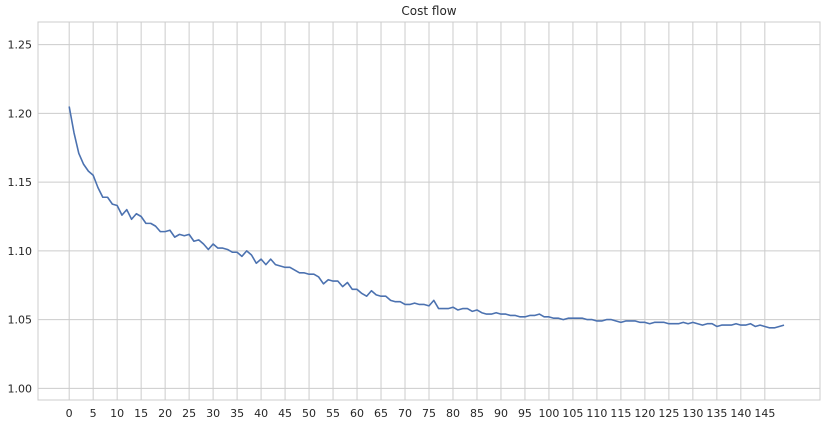  I want to click on y-tick-label: 1.05, so click(20, 320).